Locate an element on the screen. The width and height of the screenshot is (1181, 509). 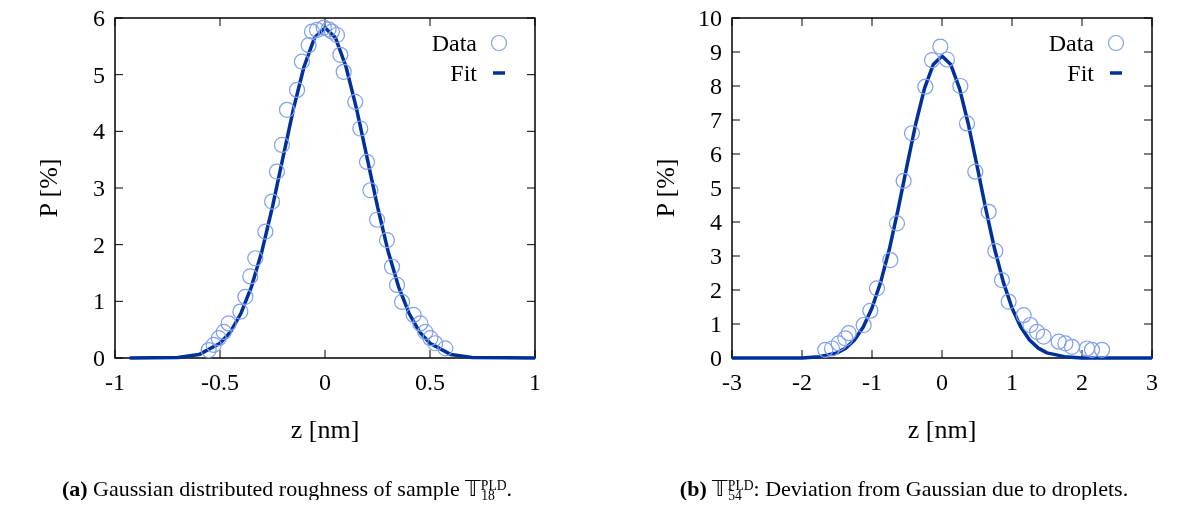
x-tick-label: 2 is located at coordinates (1082, 382).